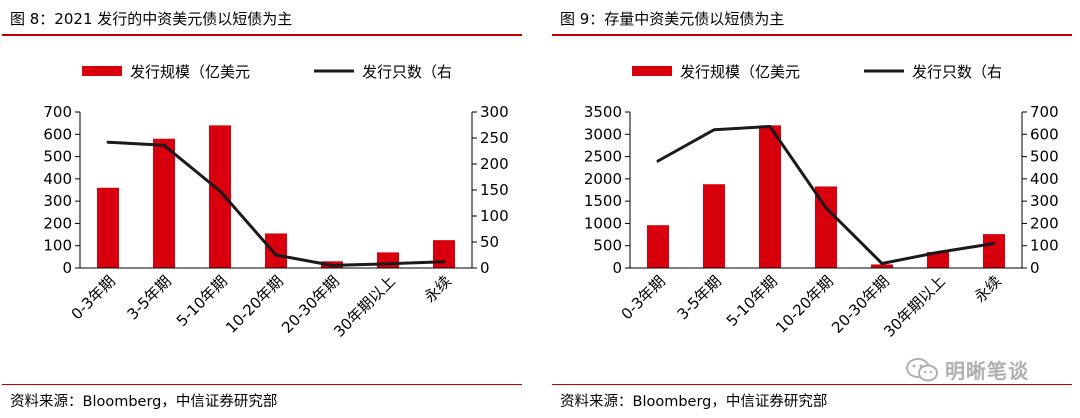  I want to click on right-axis: 0 50 100 150 200 250 300, so click(490, 190).